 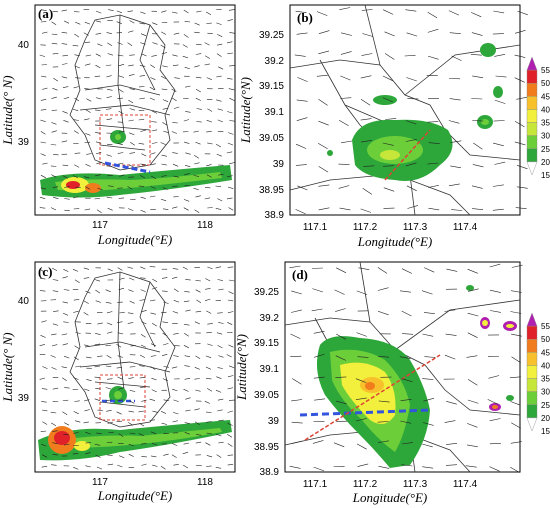 What do you see at coordinates (45, 13) in the screenshot?
I see `panel-a-label: (a)` at bounding box center [45, 13].